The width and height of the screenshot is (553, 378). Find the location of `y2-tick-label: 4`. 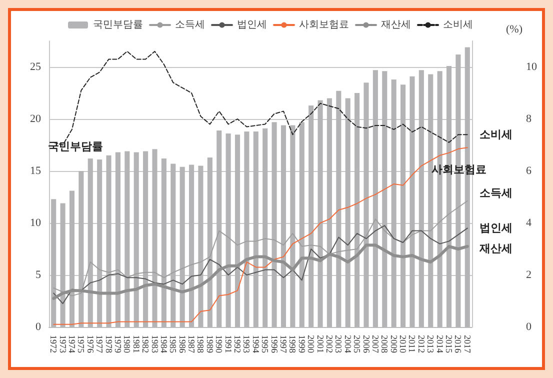

y2-tick-label: 4 is located at coordinates (529, 223).